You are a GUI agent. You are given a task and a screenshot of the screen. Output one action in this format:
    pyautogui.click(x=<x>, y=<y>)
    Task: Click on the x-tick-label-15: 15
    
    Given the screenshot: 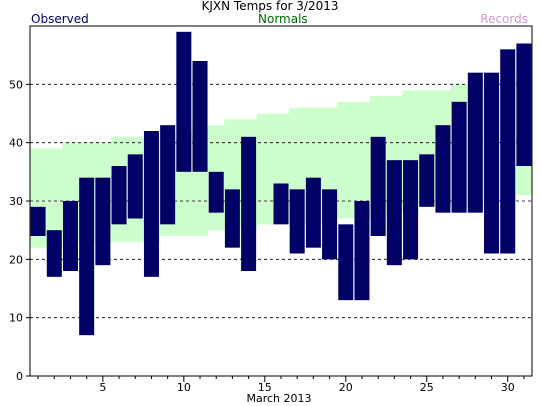 What is the action you would take?
    pyautogui.click(x=265, y=387)
    